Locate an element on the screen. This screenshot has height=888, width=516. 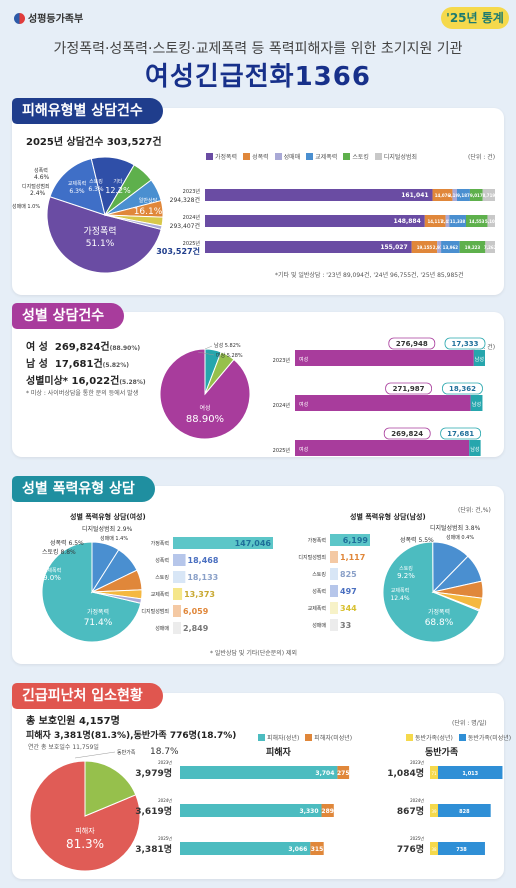
s2-unknown-line: 성별미상* 16,022건(5.28%) is located at coordinates (86, 379).